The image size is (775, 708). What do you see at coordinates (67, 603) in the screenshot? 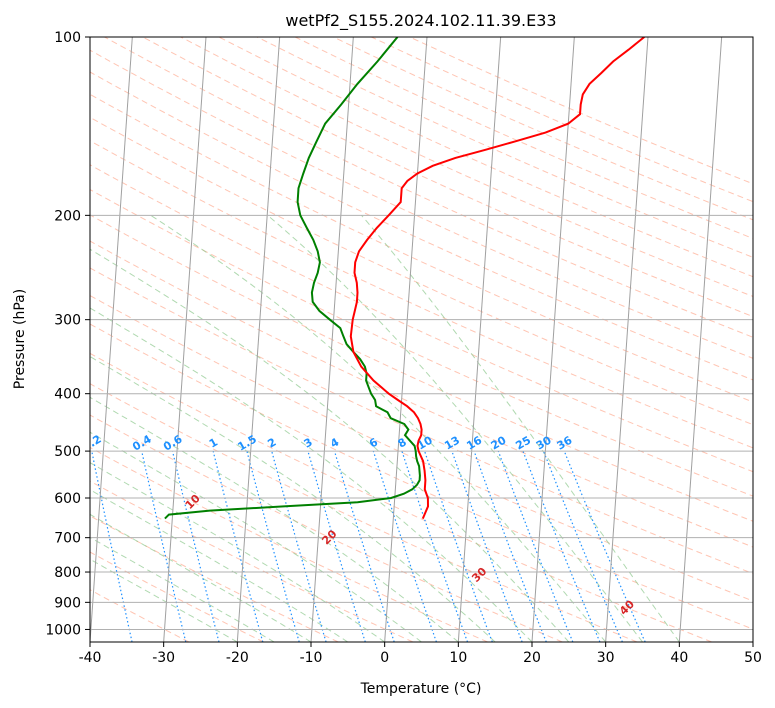
I see `y-tick-label: 900` at bounding box center [67, 603].